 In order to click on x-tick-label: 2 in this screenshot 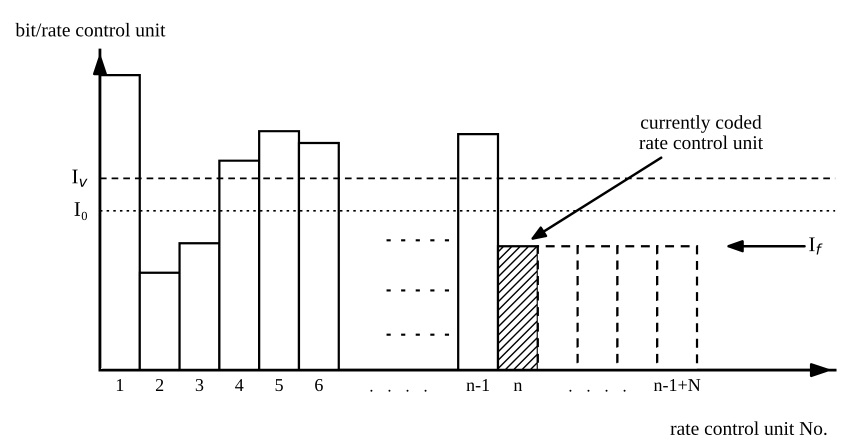, I will do `click(160, 385)`.